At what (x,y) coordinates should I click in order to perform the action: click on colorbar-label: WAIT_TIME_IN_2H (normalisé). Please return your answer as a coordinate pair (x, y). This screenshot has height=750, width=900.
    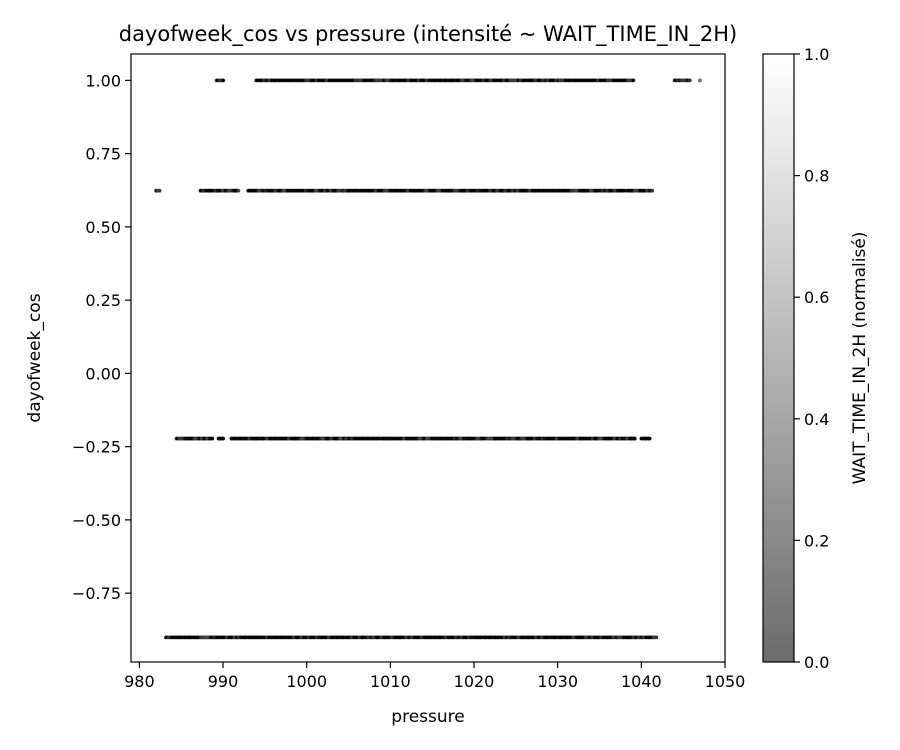
    Looking at the image, I should click on (860, 358).